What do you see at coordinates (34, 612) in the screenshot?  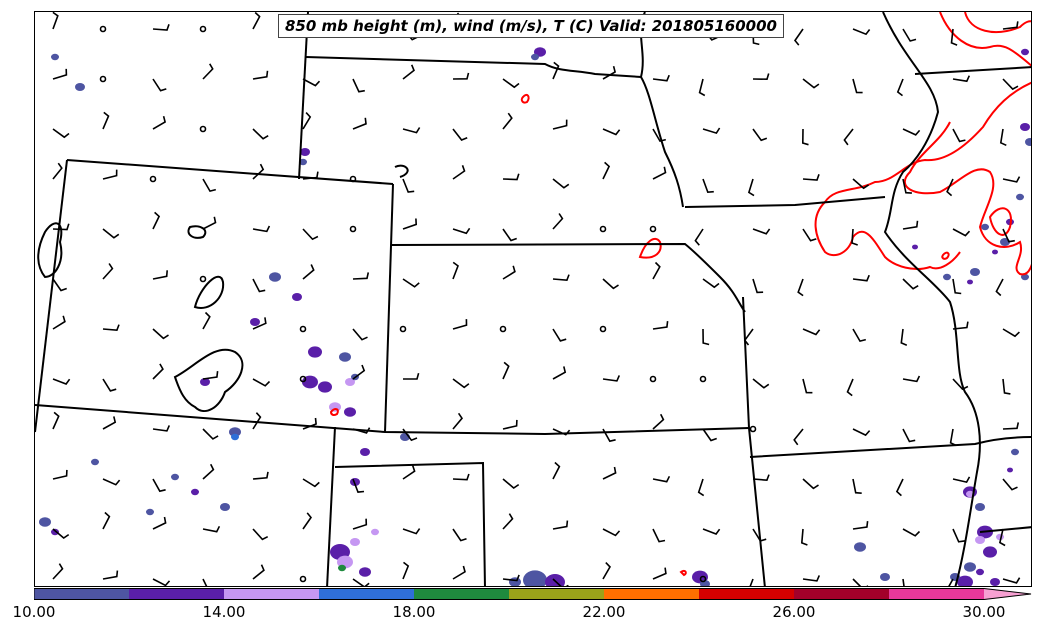 I see `colorbar-tick-label: 10.00` at bounding box center [34, 612].